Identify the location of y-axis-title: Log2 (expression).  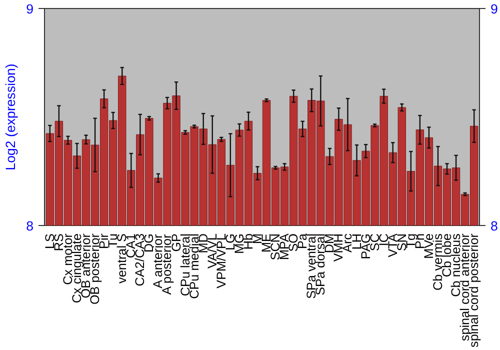
(10, 117).